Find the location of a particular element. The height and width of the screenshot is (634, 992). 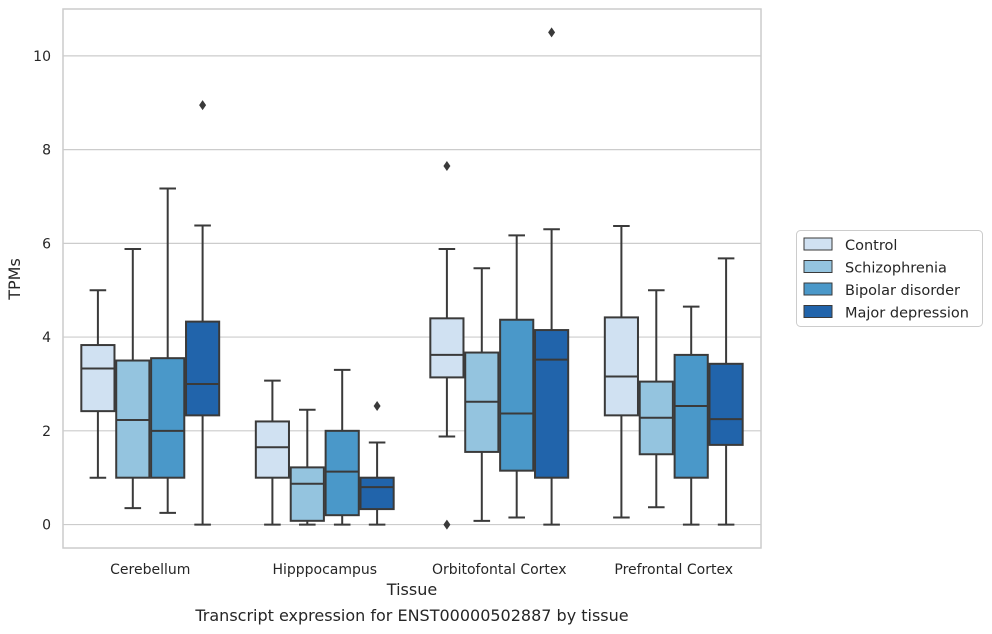

legend-label: Bipolar disorder is located at coordinates (902, 291).